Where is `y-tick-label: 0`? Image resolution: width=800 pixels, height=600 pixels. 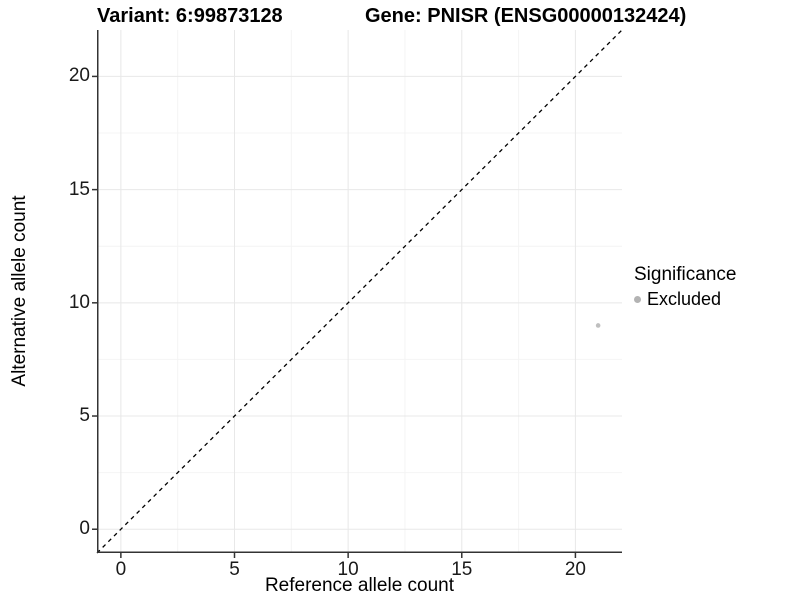
y-tick-label: 0 is located at coordinates (84, 529).